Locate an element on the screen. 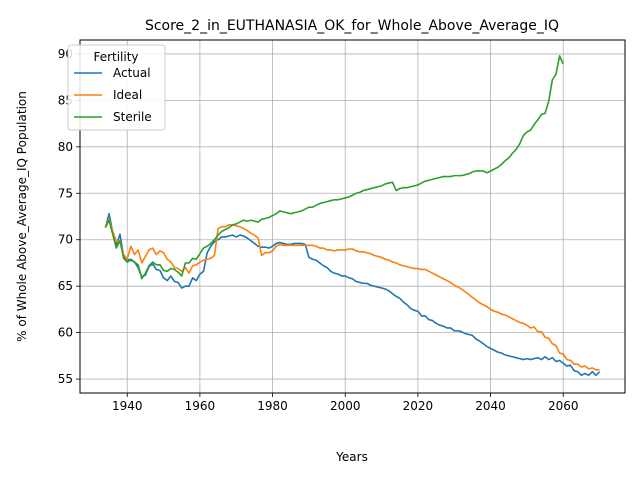 The width and height of the screenshot is (640, 484). y-tick-label: 60 is located at coordinates (65, 333).